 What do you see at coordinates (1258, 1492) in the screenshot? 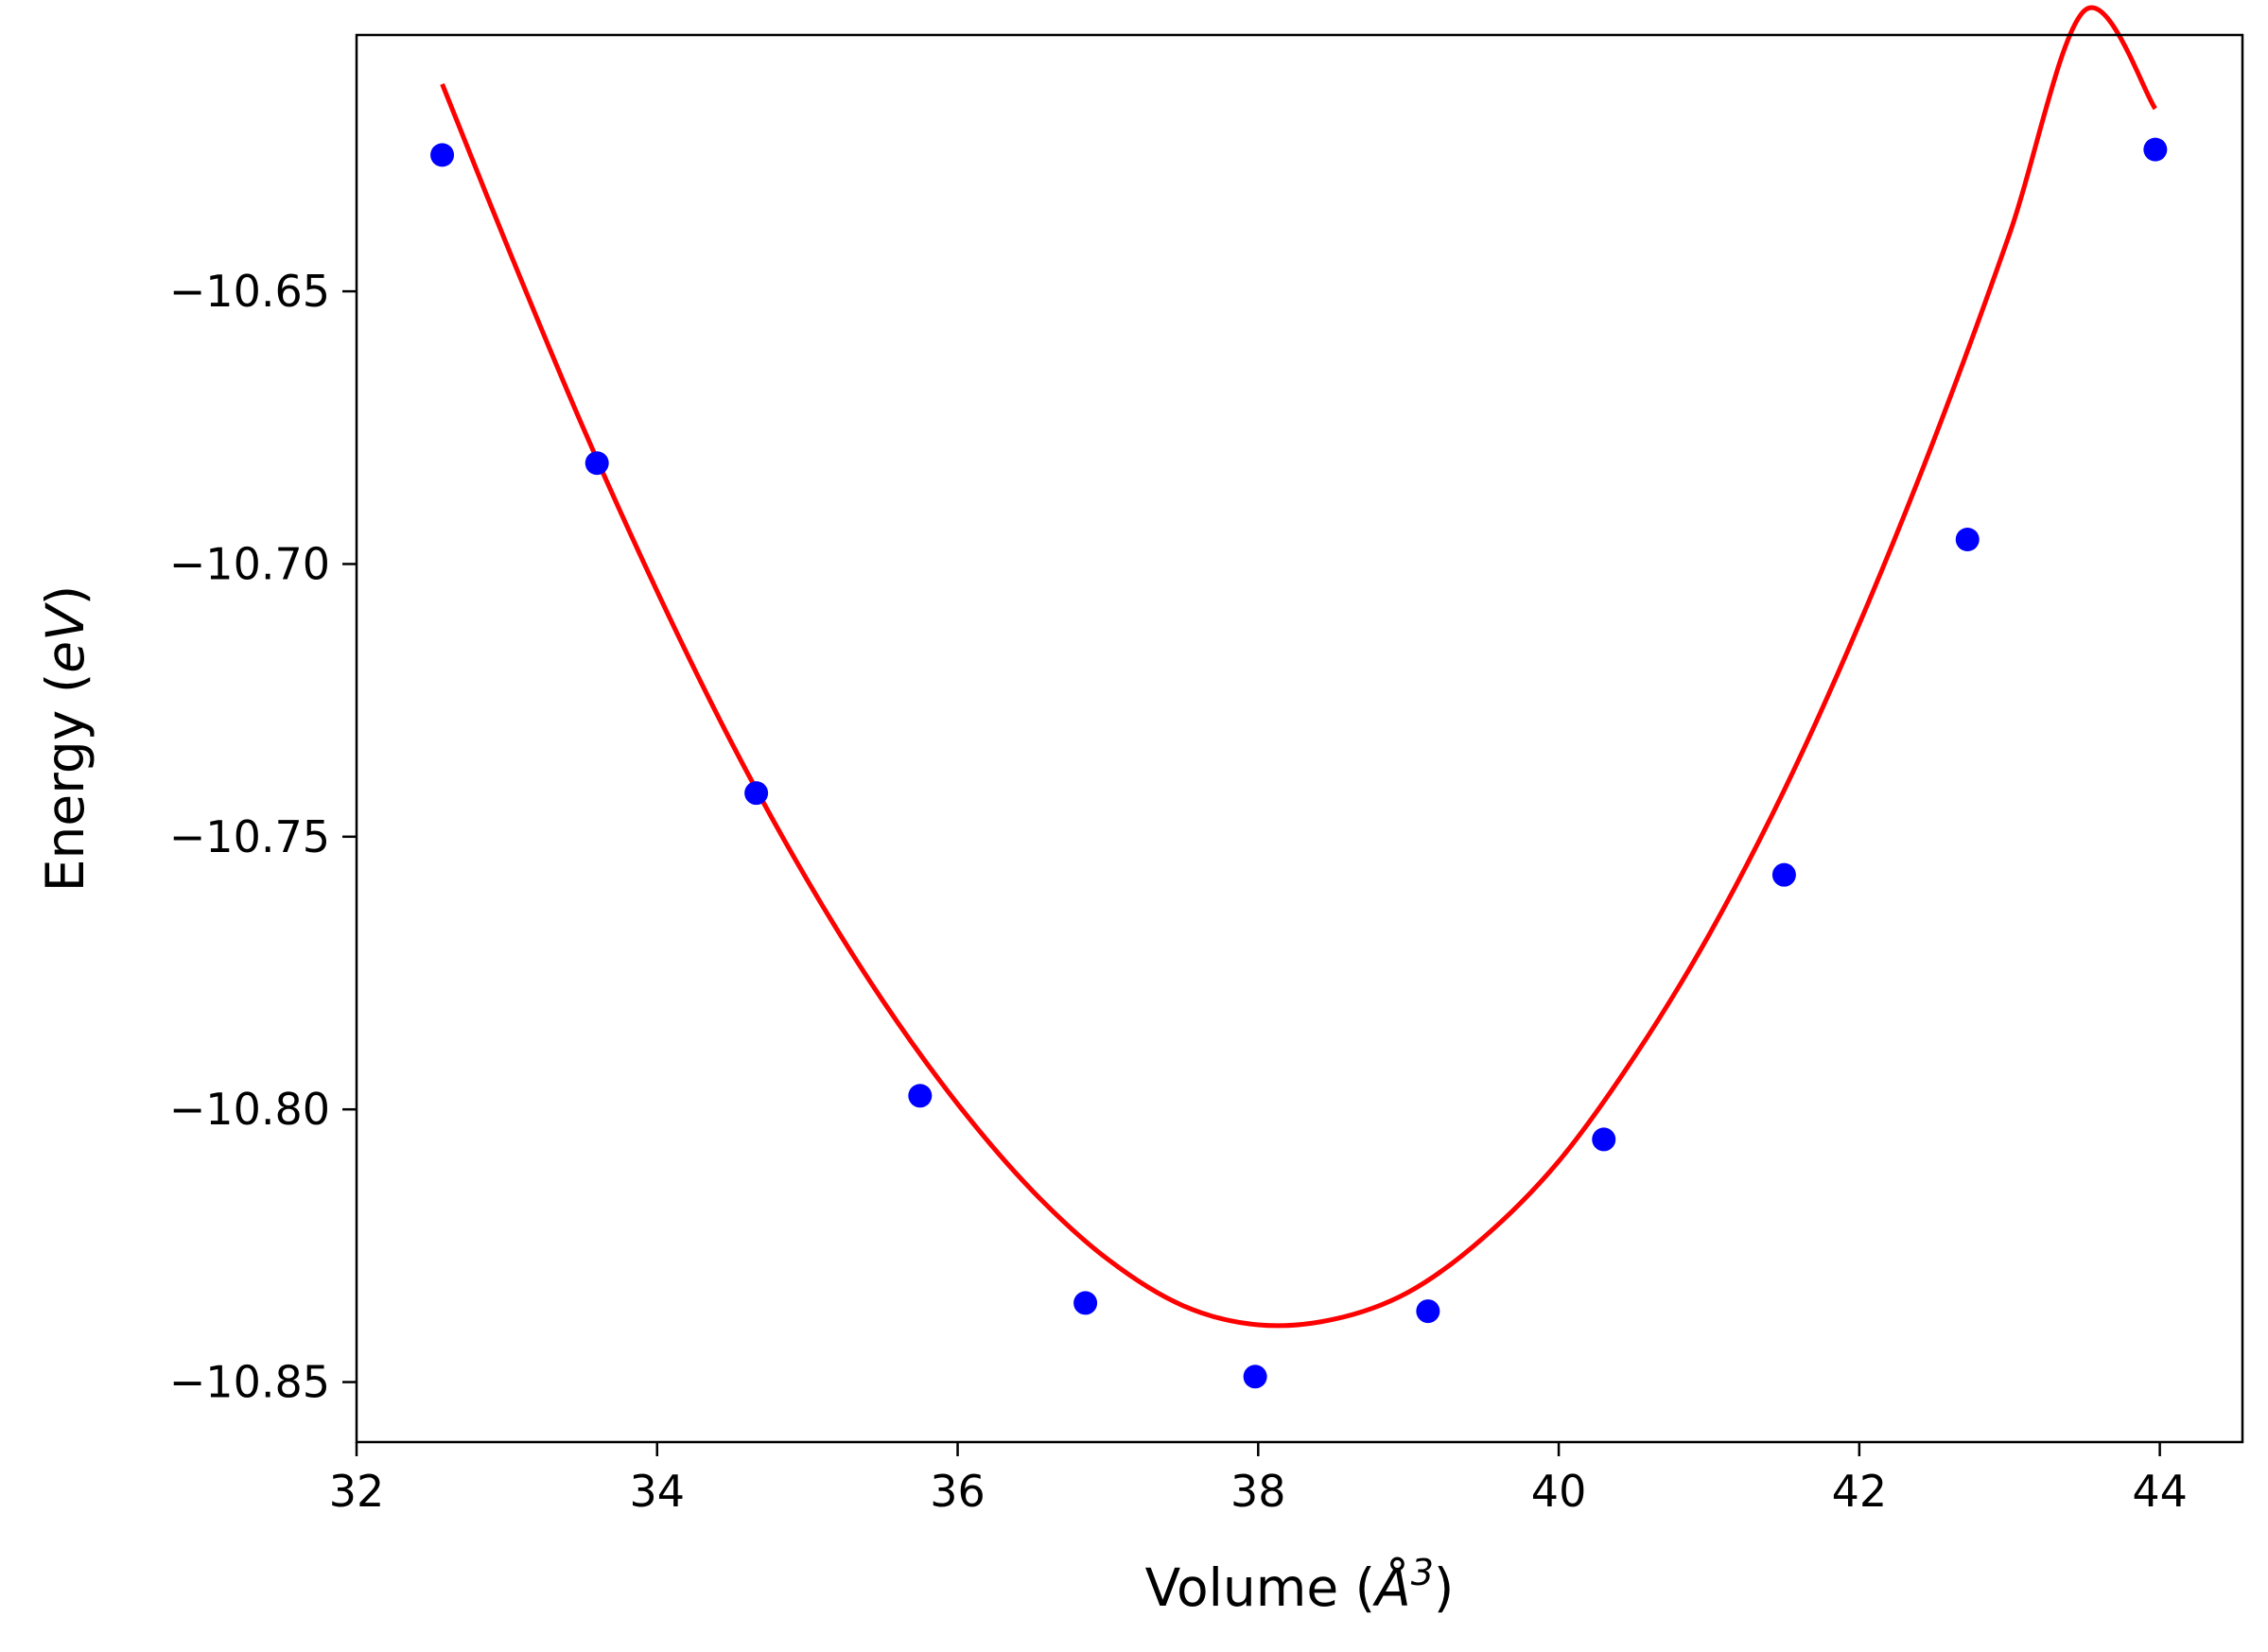
I see `x-tick-label: 38` at bounding box center [1258, 1492].